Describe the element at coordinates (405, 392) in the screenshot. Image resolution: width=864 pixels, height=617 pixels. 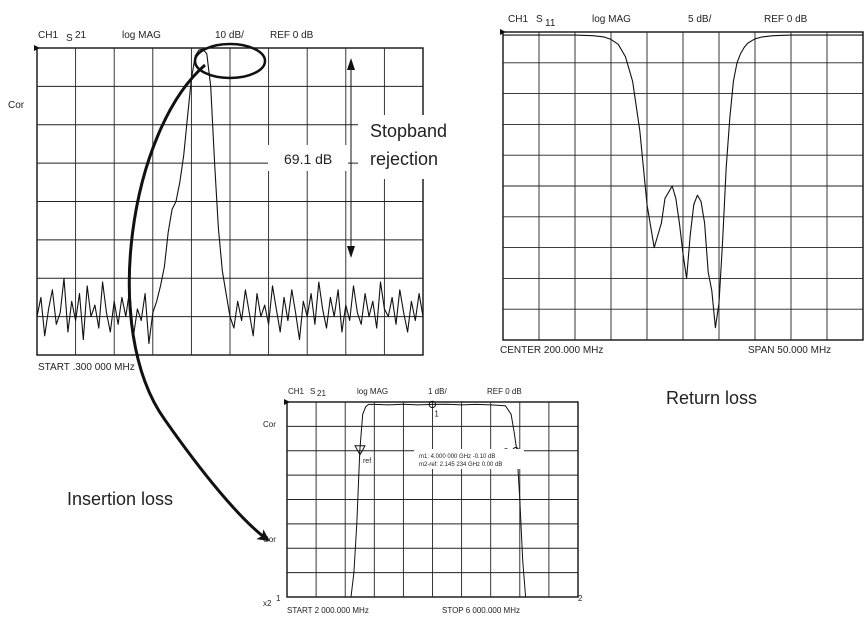
I see `insertion-loss-header: CH1 S 21 log MAG 1 dB/ REF 0 dB` at that location.